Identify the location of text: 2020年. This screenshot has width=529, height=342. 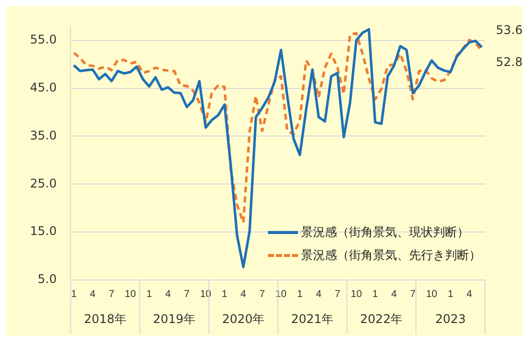
(243, 319).